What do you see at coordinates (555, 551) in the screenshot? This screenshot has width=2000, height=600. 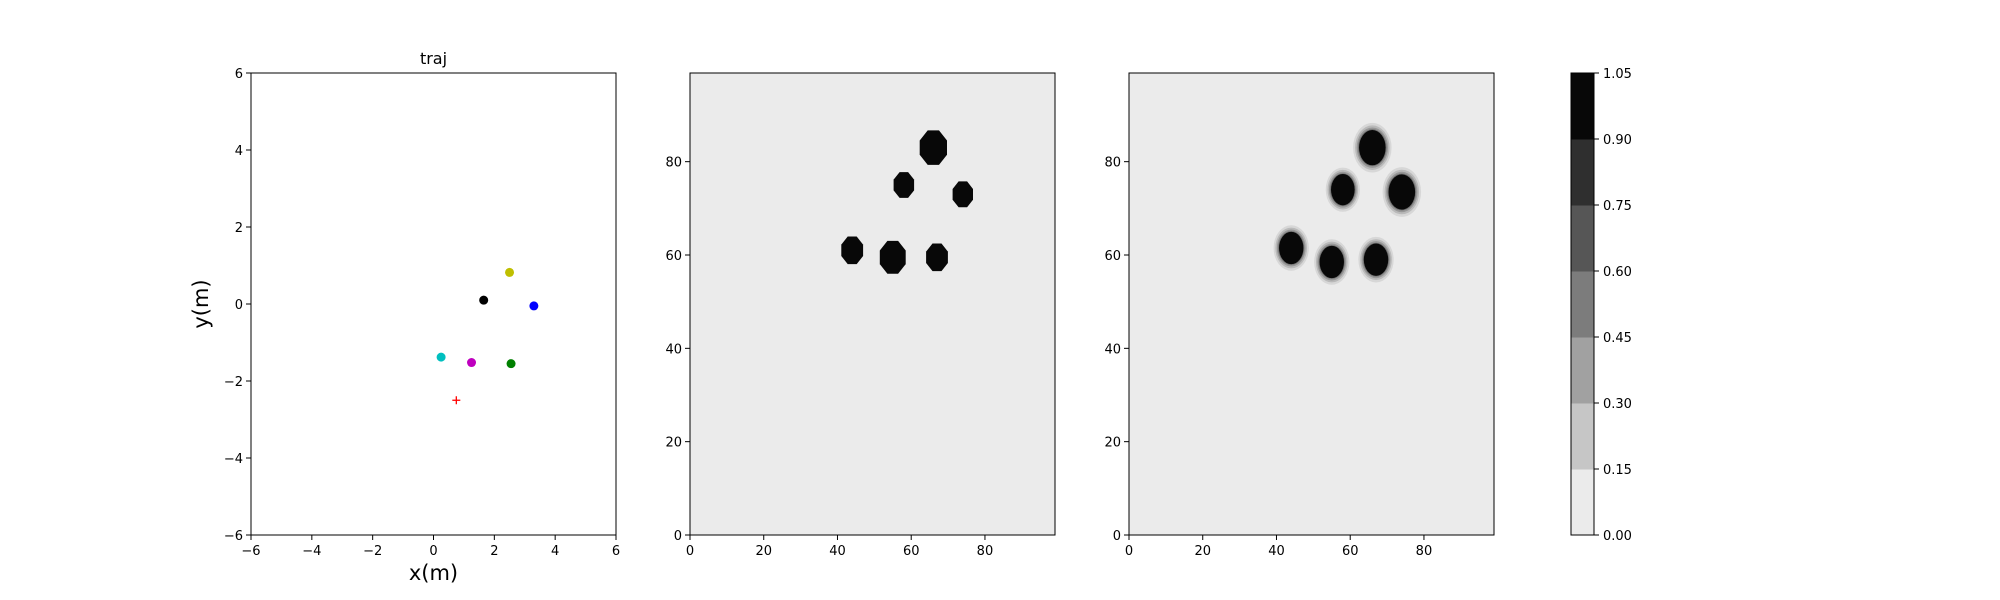 I see `x-tick-label: 4` at bounding box center [555, 551].